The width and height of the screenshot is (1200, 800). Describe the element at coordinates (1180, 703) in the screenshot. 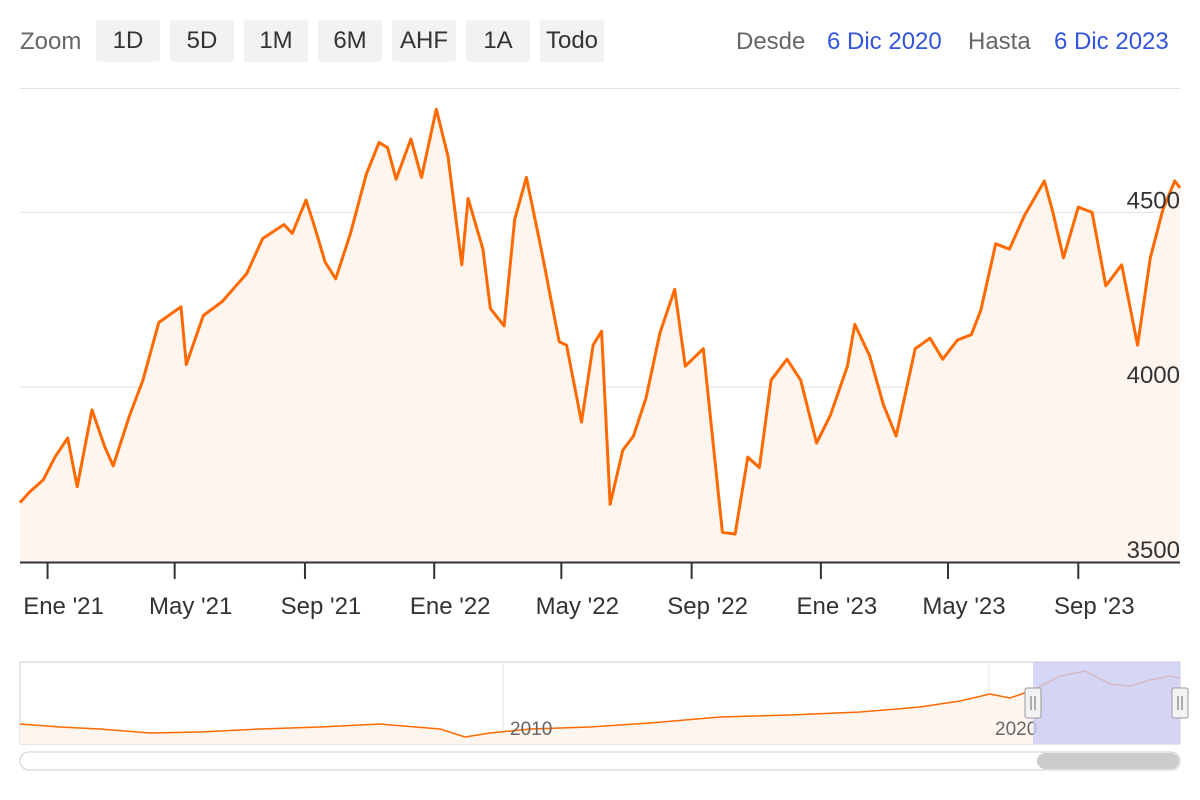

I see `navigator-right-handle` at that location.